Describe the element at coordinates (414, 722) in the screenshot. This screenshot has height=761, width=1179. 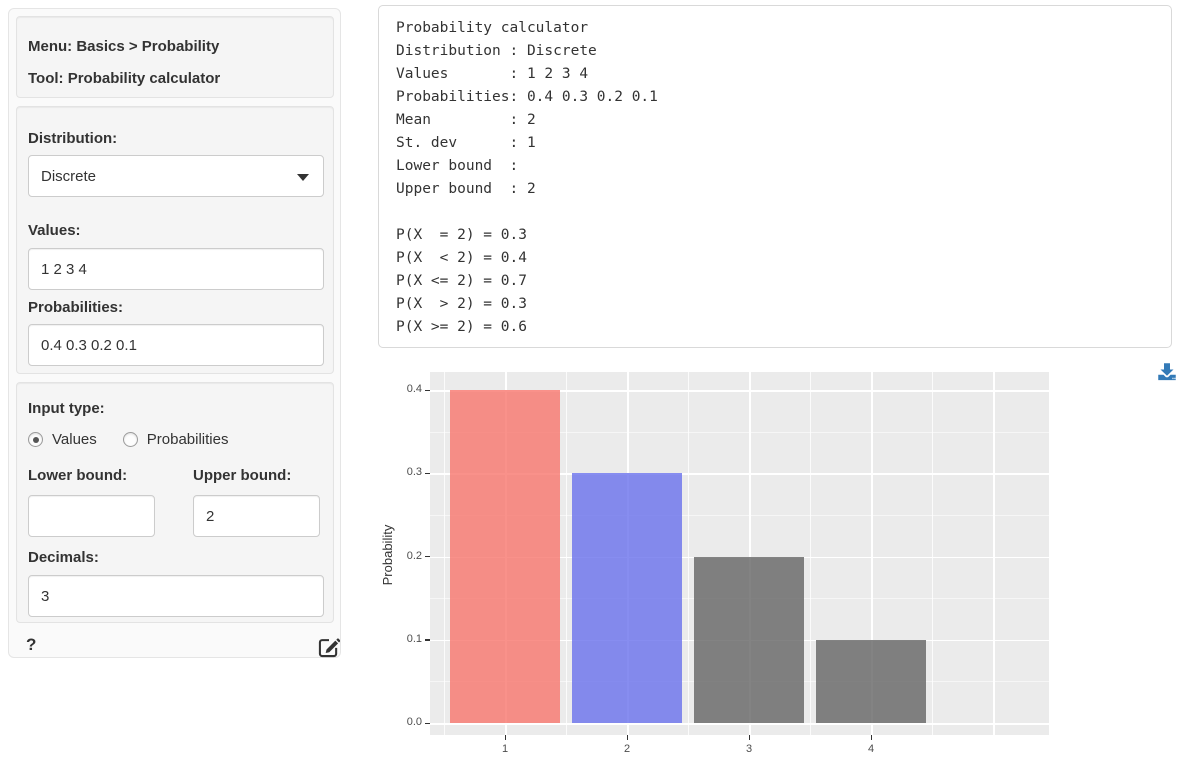
I see `y-tick-label: 0.0` at that location.